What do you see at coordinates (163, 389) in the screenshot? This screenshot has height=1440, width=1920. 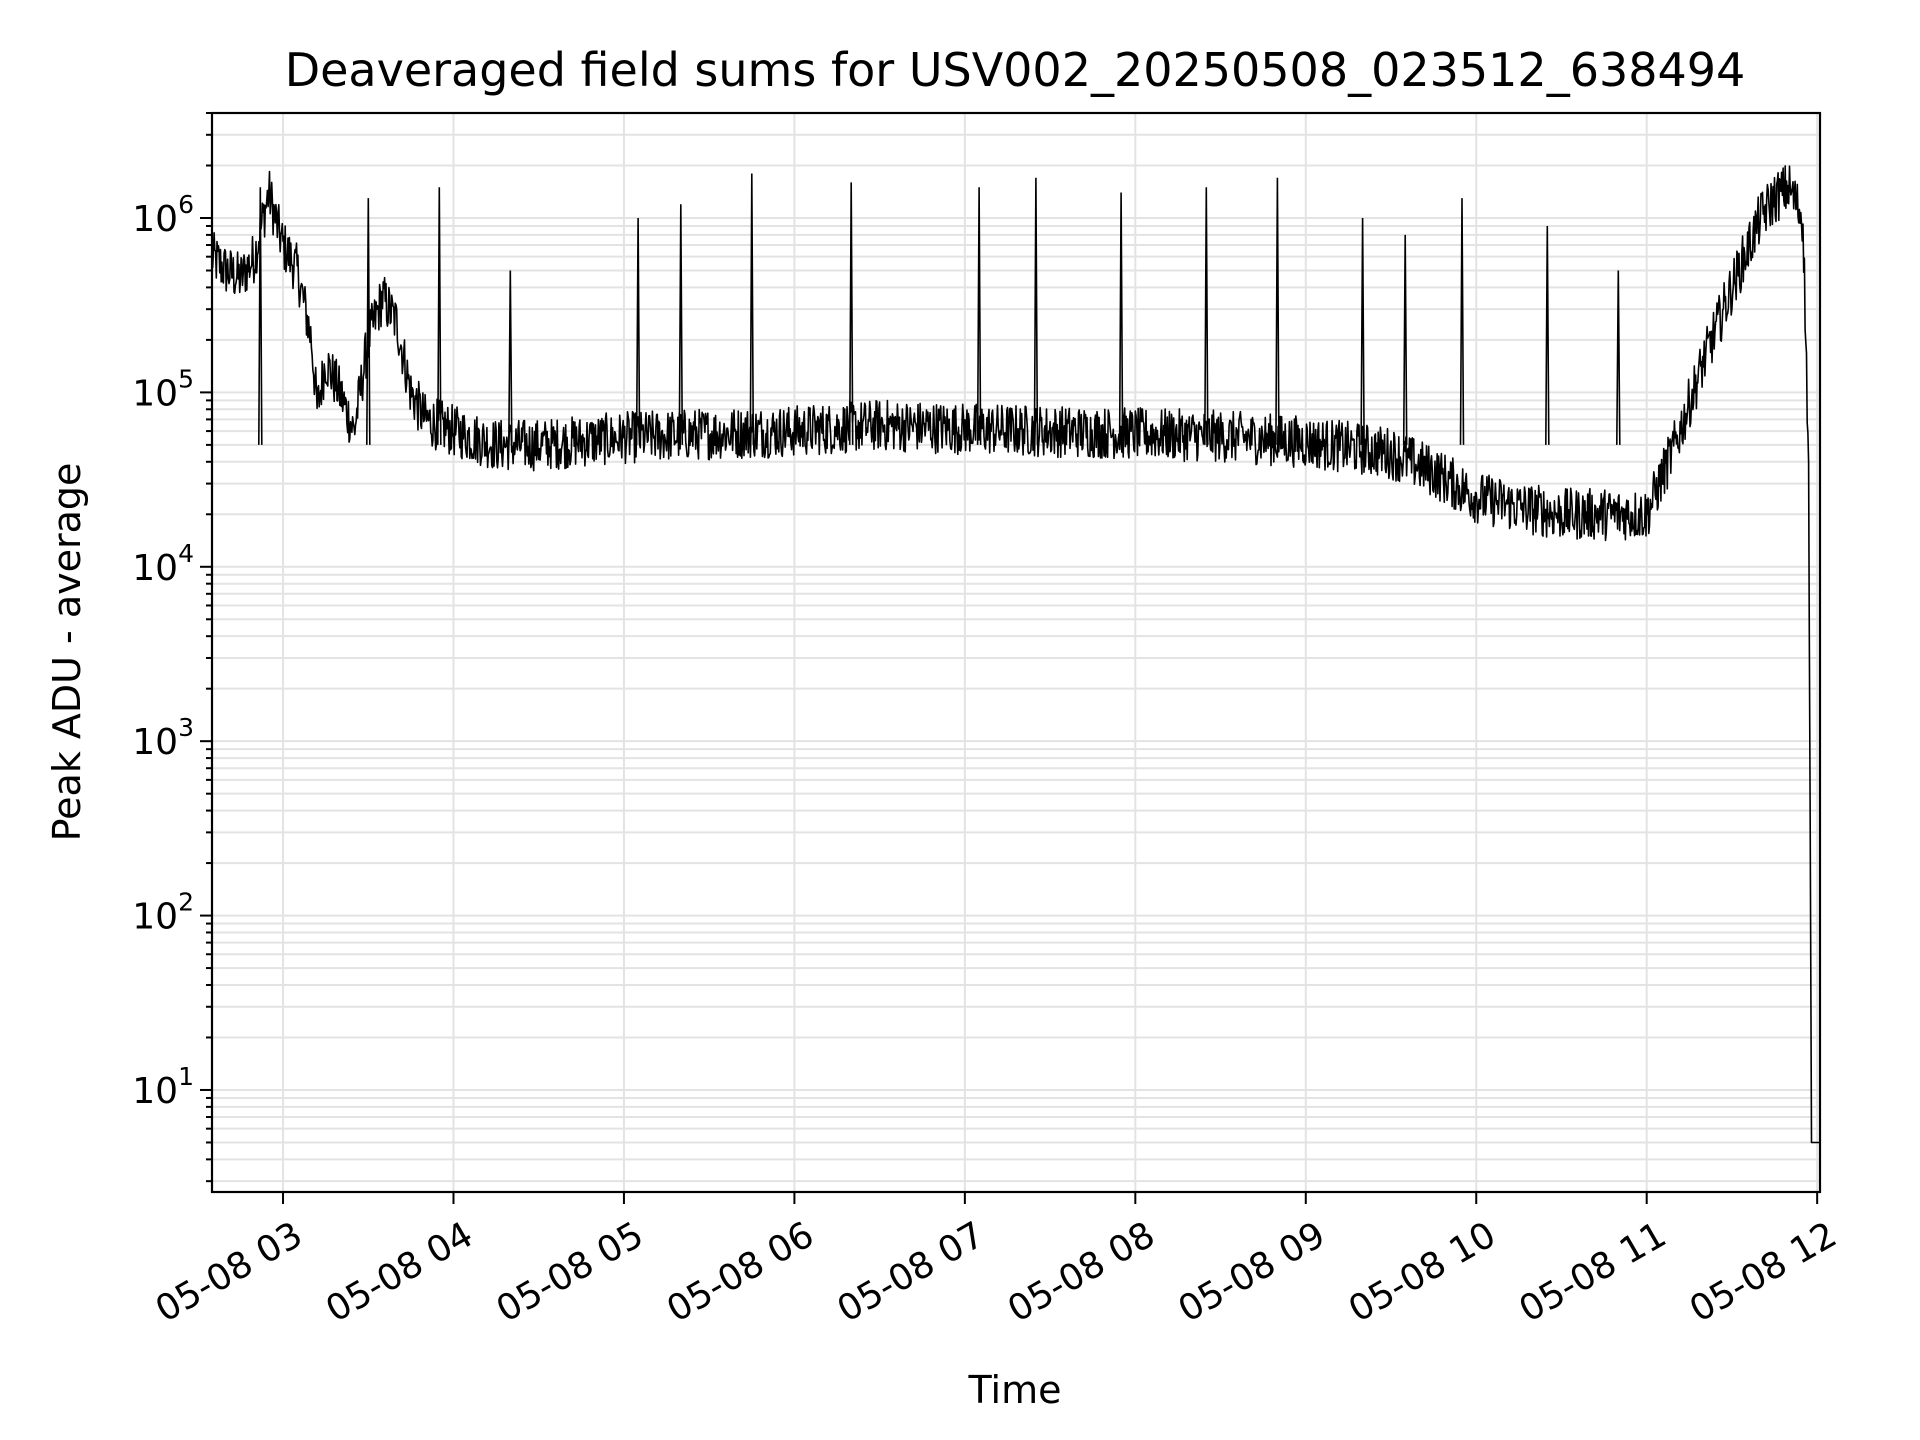 I see `y-tick-label: 10⁵` at bounding box center [163, 389].